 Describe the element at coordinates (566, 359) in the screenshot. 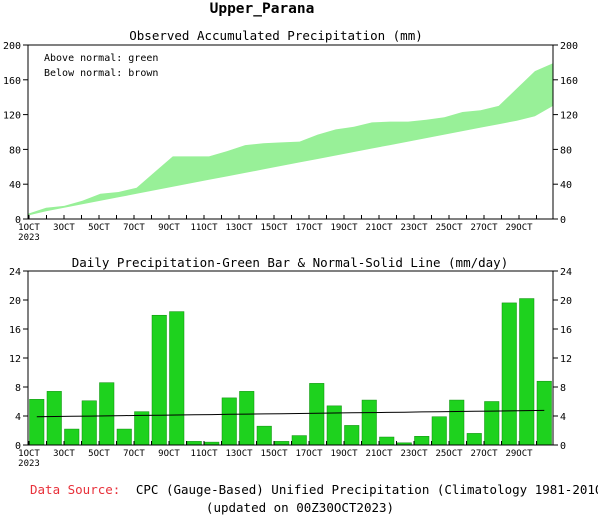

I see `y-tick-label-right: 12` at that location.